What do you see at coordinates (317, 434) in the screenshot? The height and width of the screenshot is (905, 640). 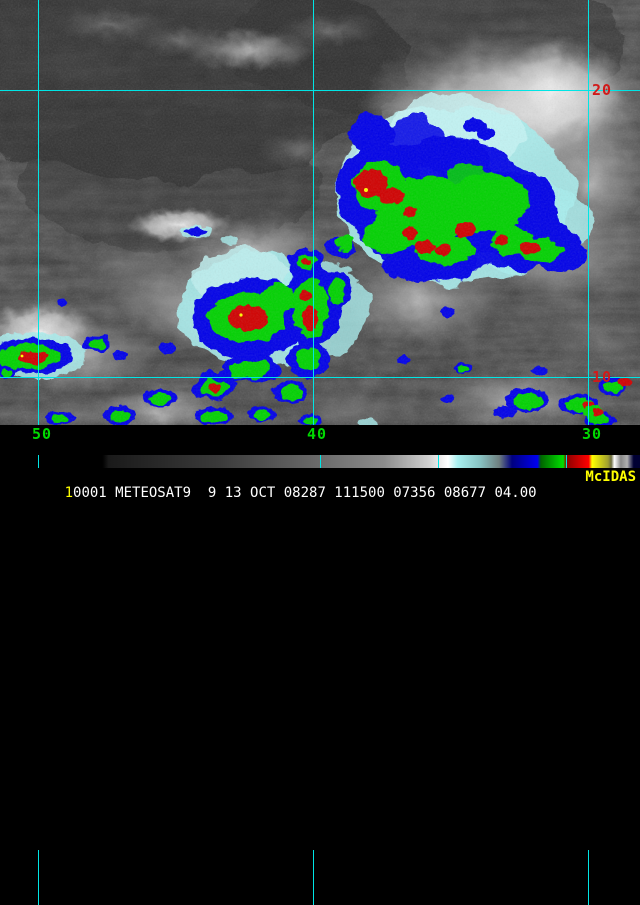 I see `longitude-label-40: 40` at bounding box center [317, 434].